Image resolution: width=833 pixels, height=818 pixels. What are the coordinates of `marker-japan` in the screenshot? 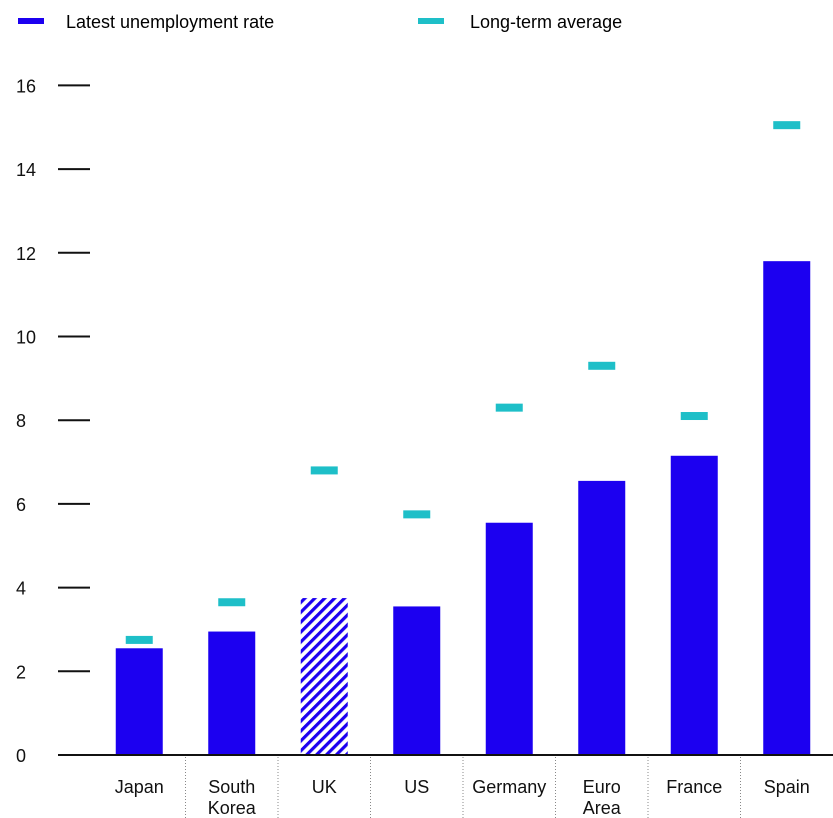 It's located at (139, 639).